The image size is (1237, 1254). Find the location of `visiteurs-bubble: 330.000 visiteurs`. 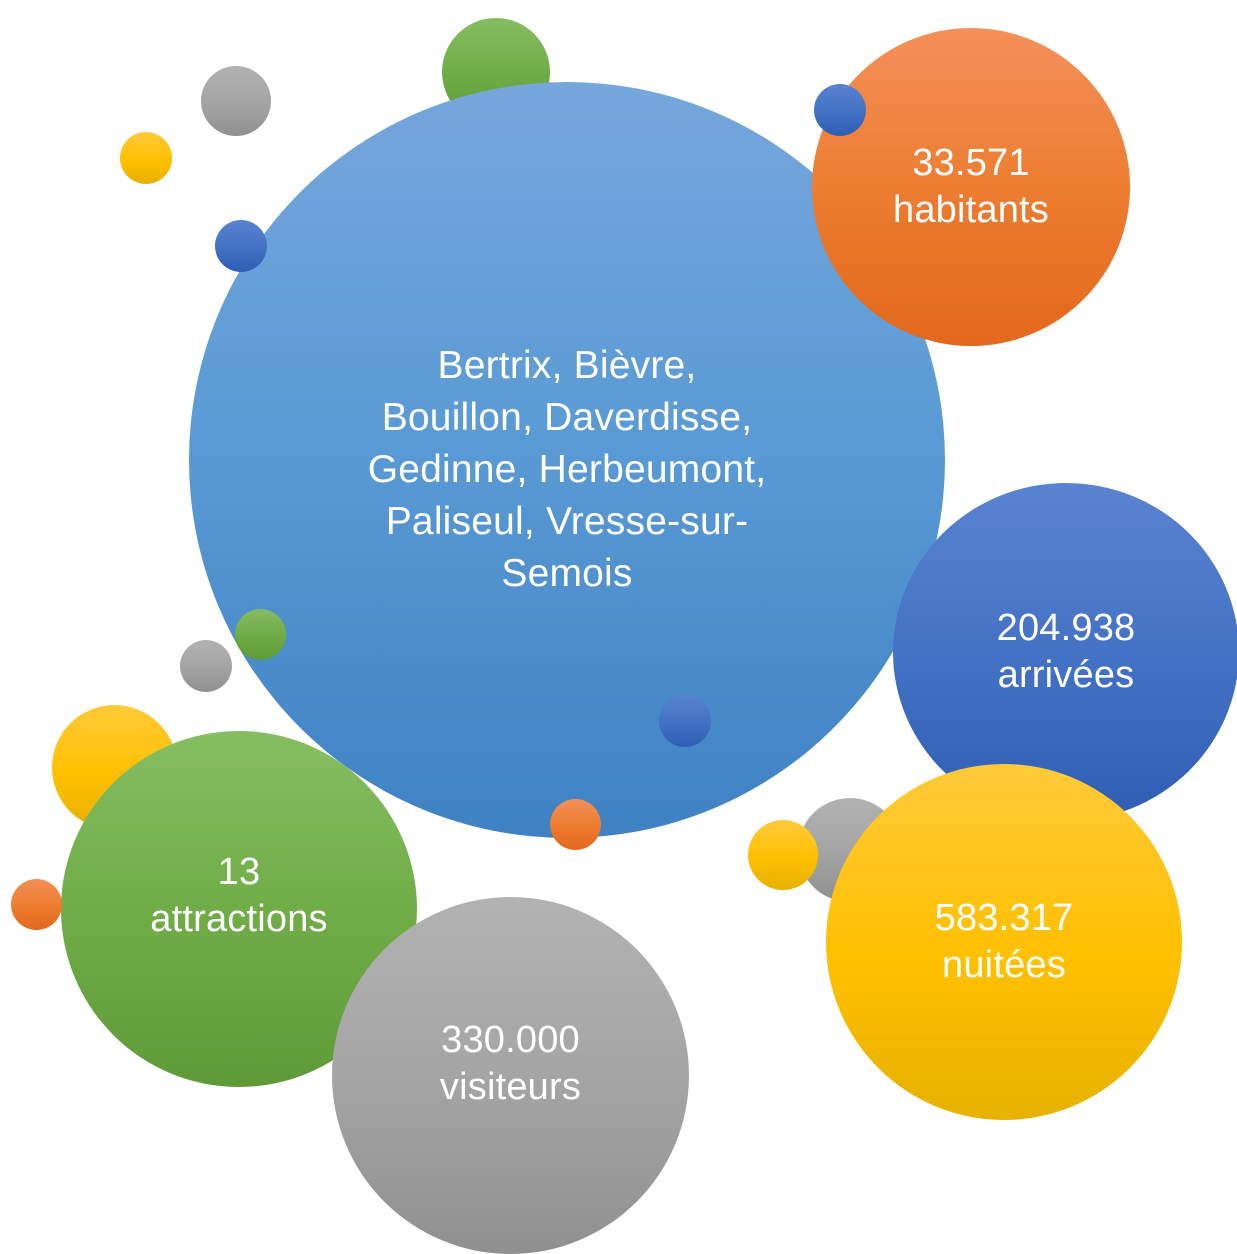

visiteurs-bubble: 330.000 visiteurs is located at coordinates (510, 1075).